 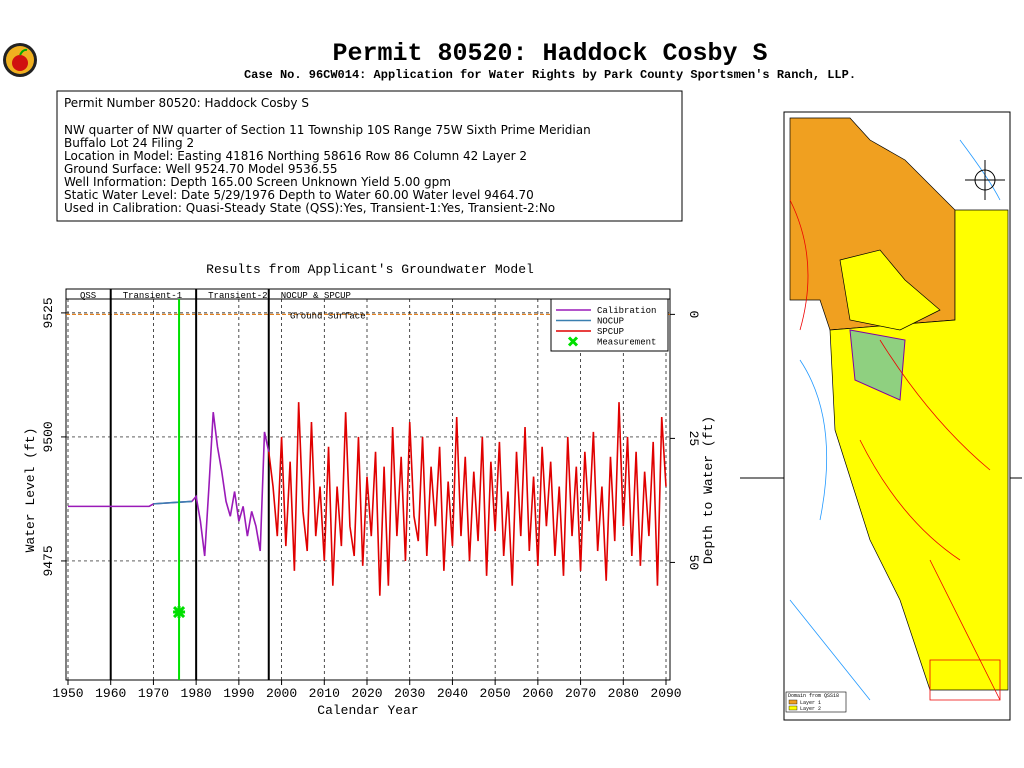 What do you see at coordinates (367, 710) in the screenshot?
I see `x-axis-label: Calendar Year` at bounding box center [367, 710].